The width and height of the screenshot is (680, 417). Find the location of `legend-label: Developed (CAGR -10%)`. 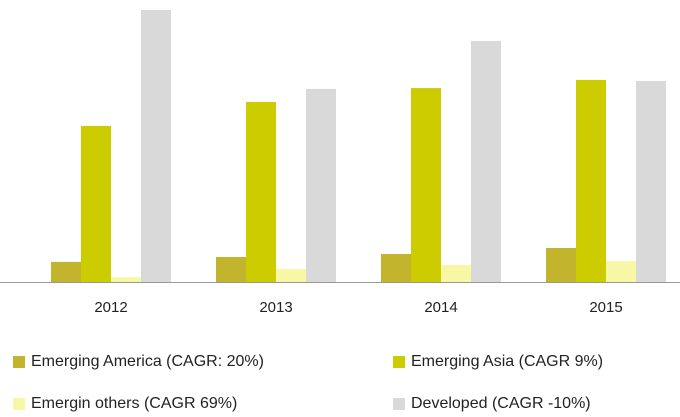

legend-label: Developed (CAGR -10%) is located at coordinates (501, 403).